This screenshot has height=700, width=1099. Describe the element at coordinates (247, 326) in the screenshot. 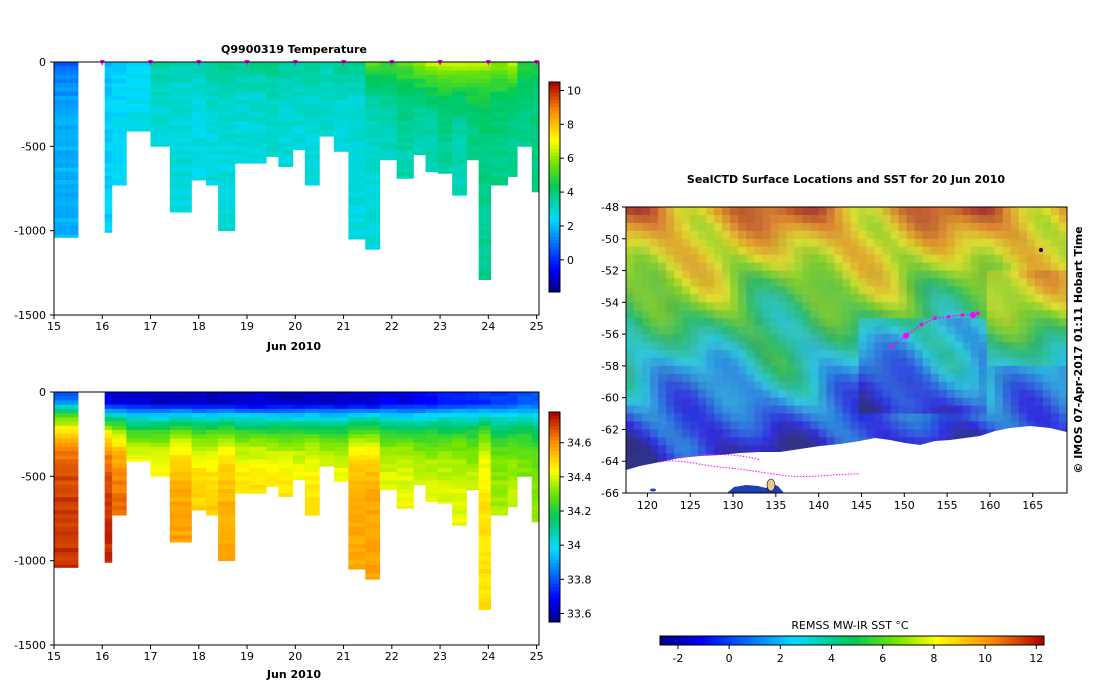

I see `x-tick-label: 19` at that location.